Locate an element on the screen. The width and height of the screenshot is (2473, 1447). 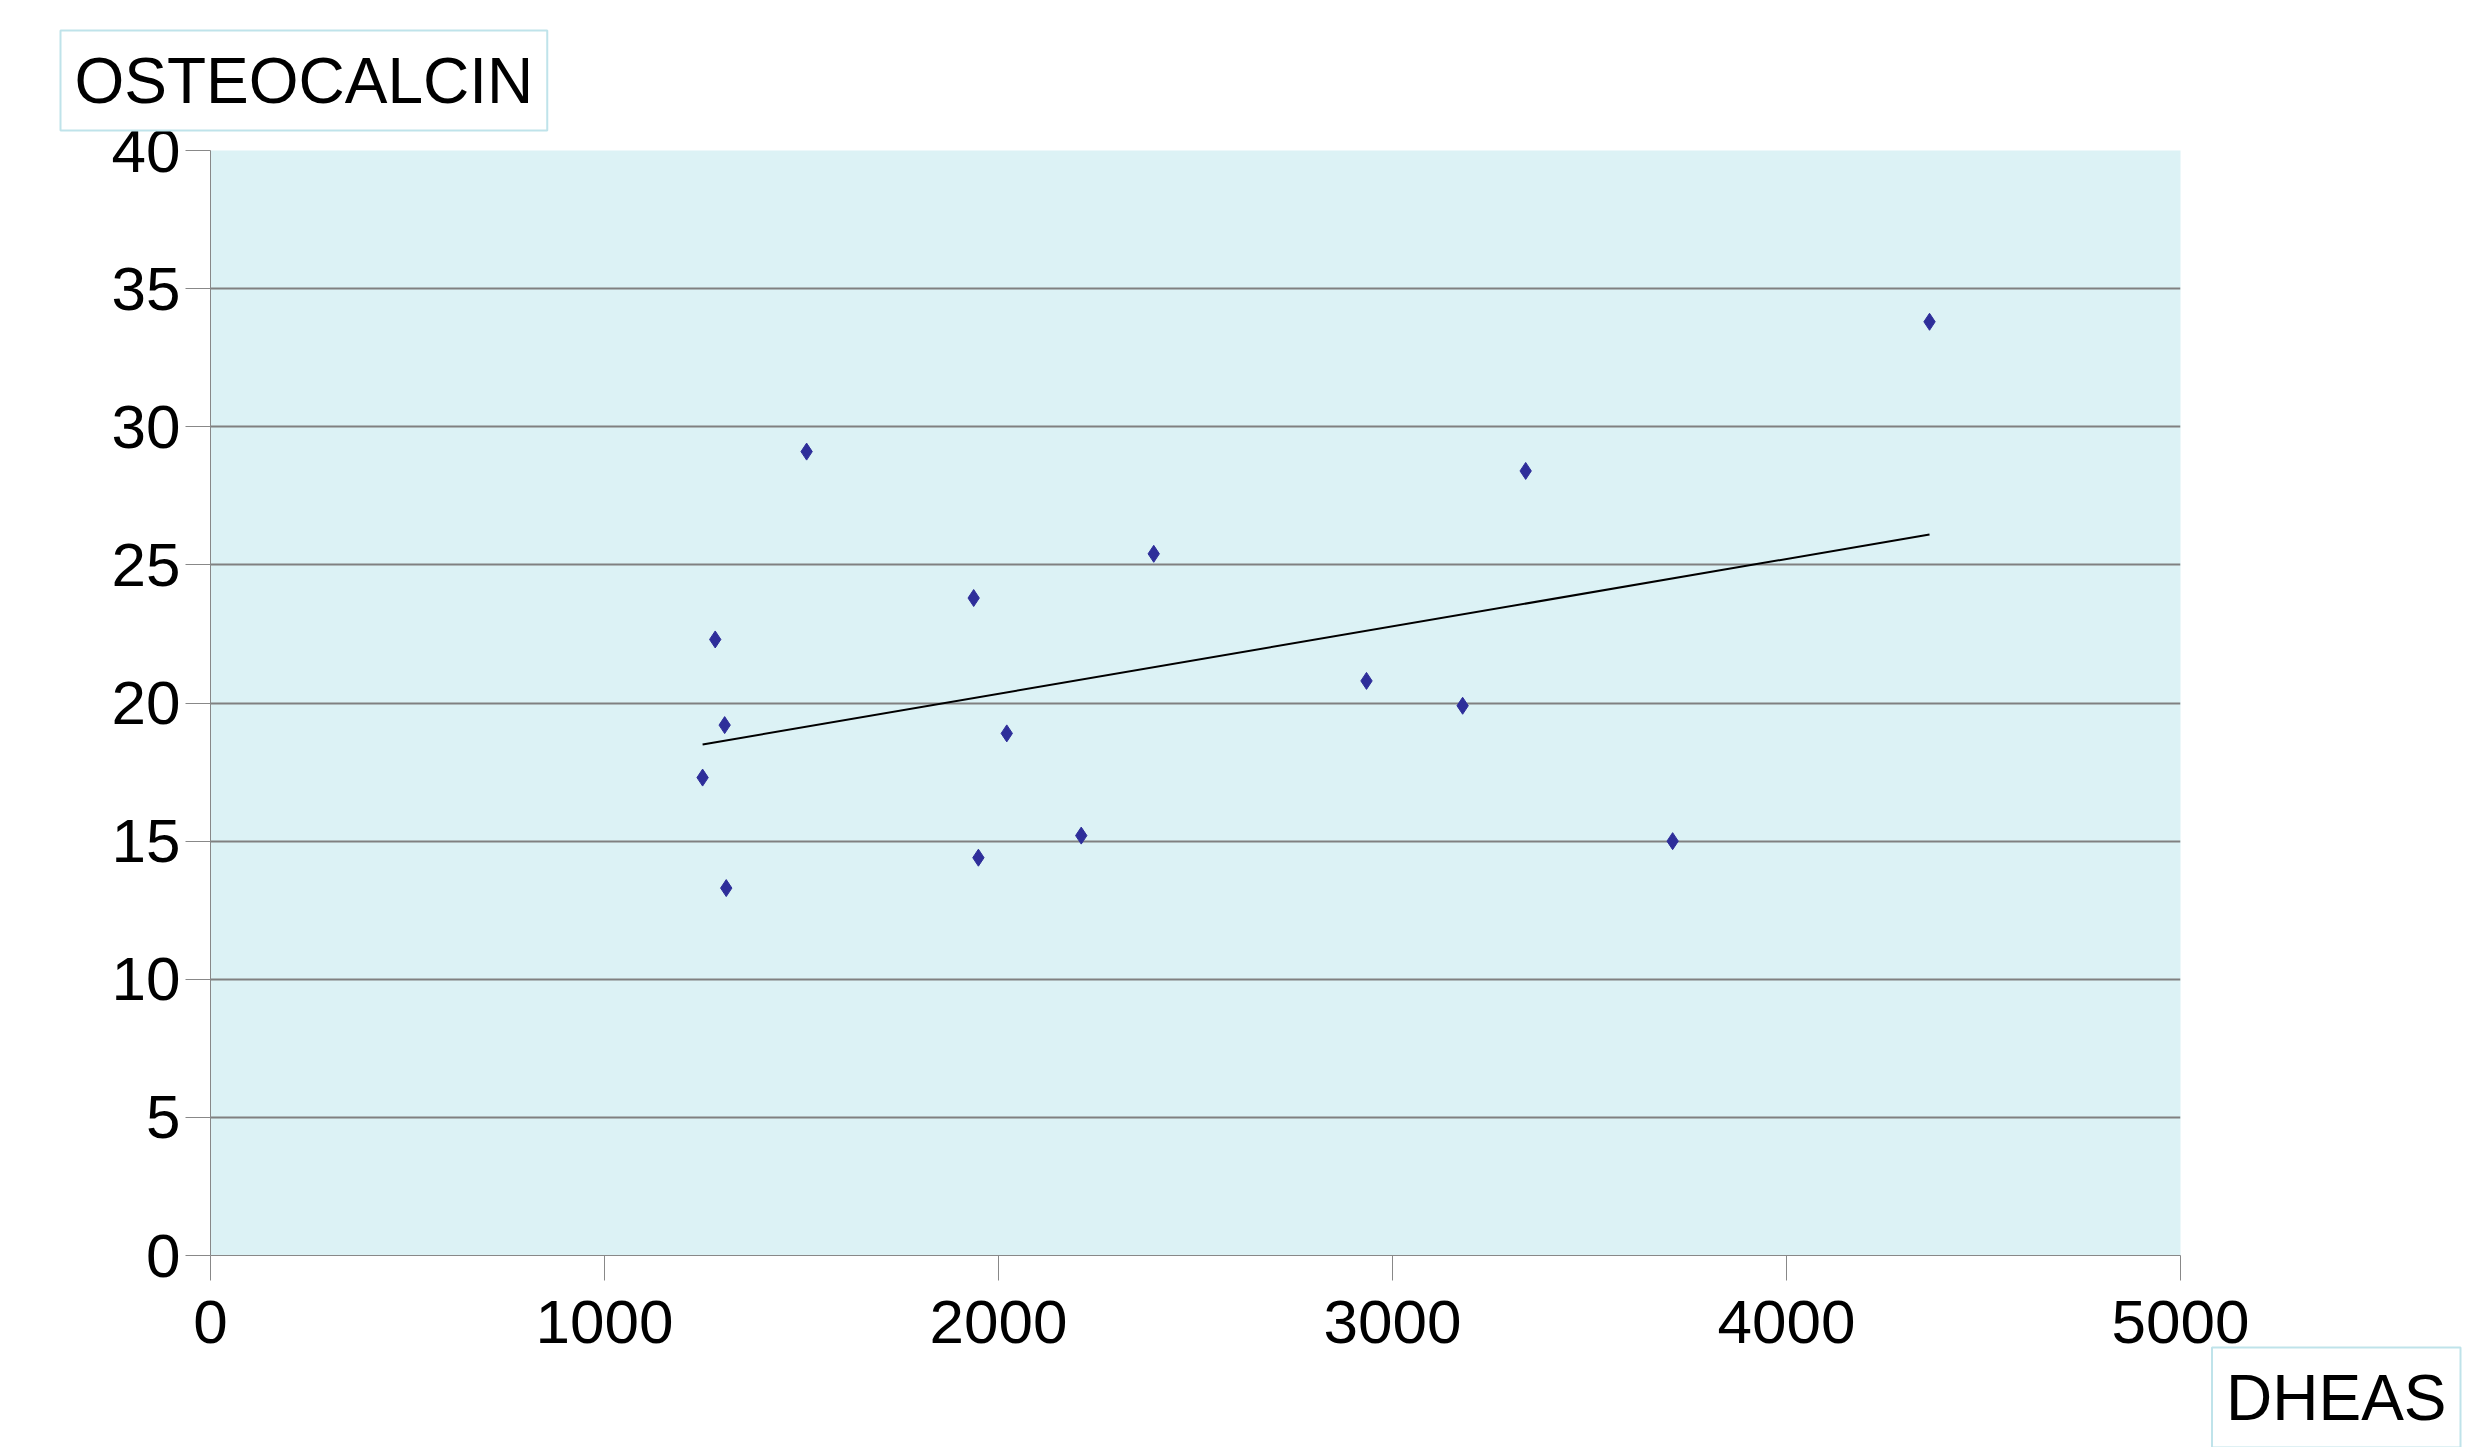
y-tick-label: 25 is located at coordinates (146, 564).